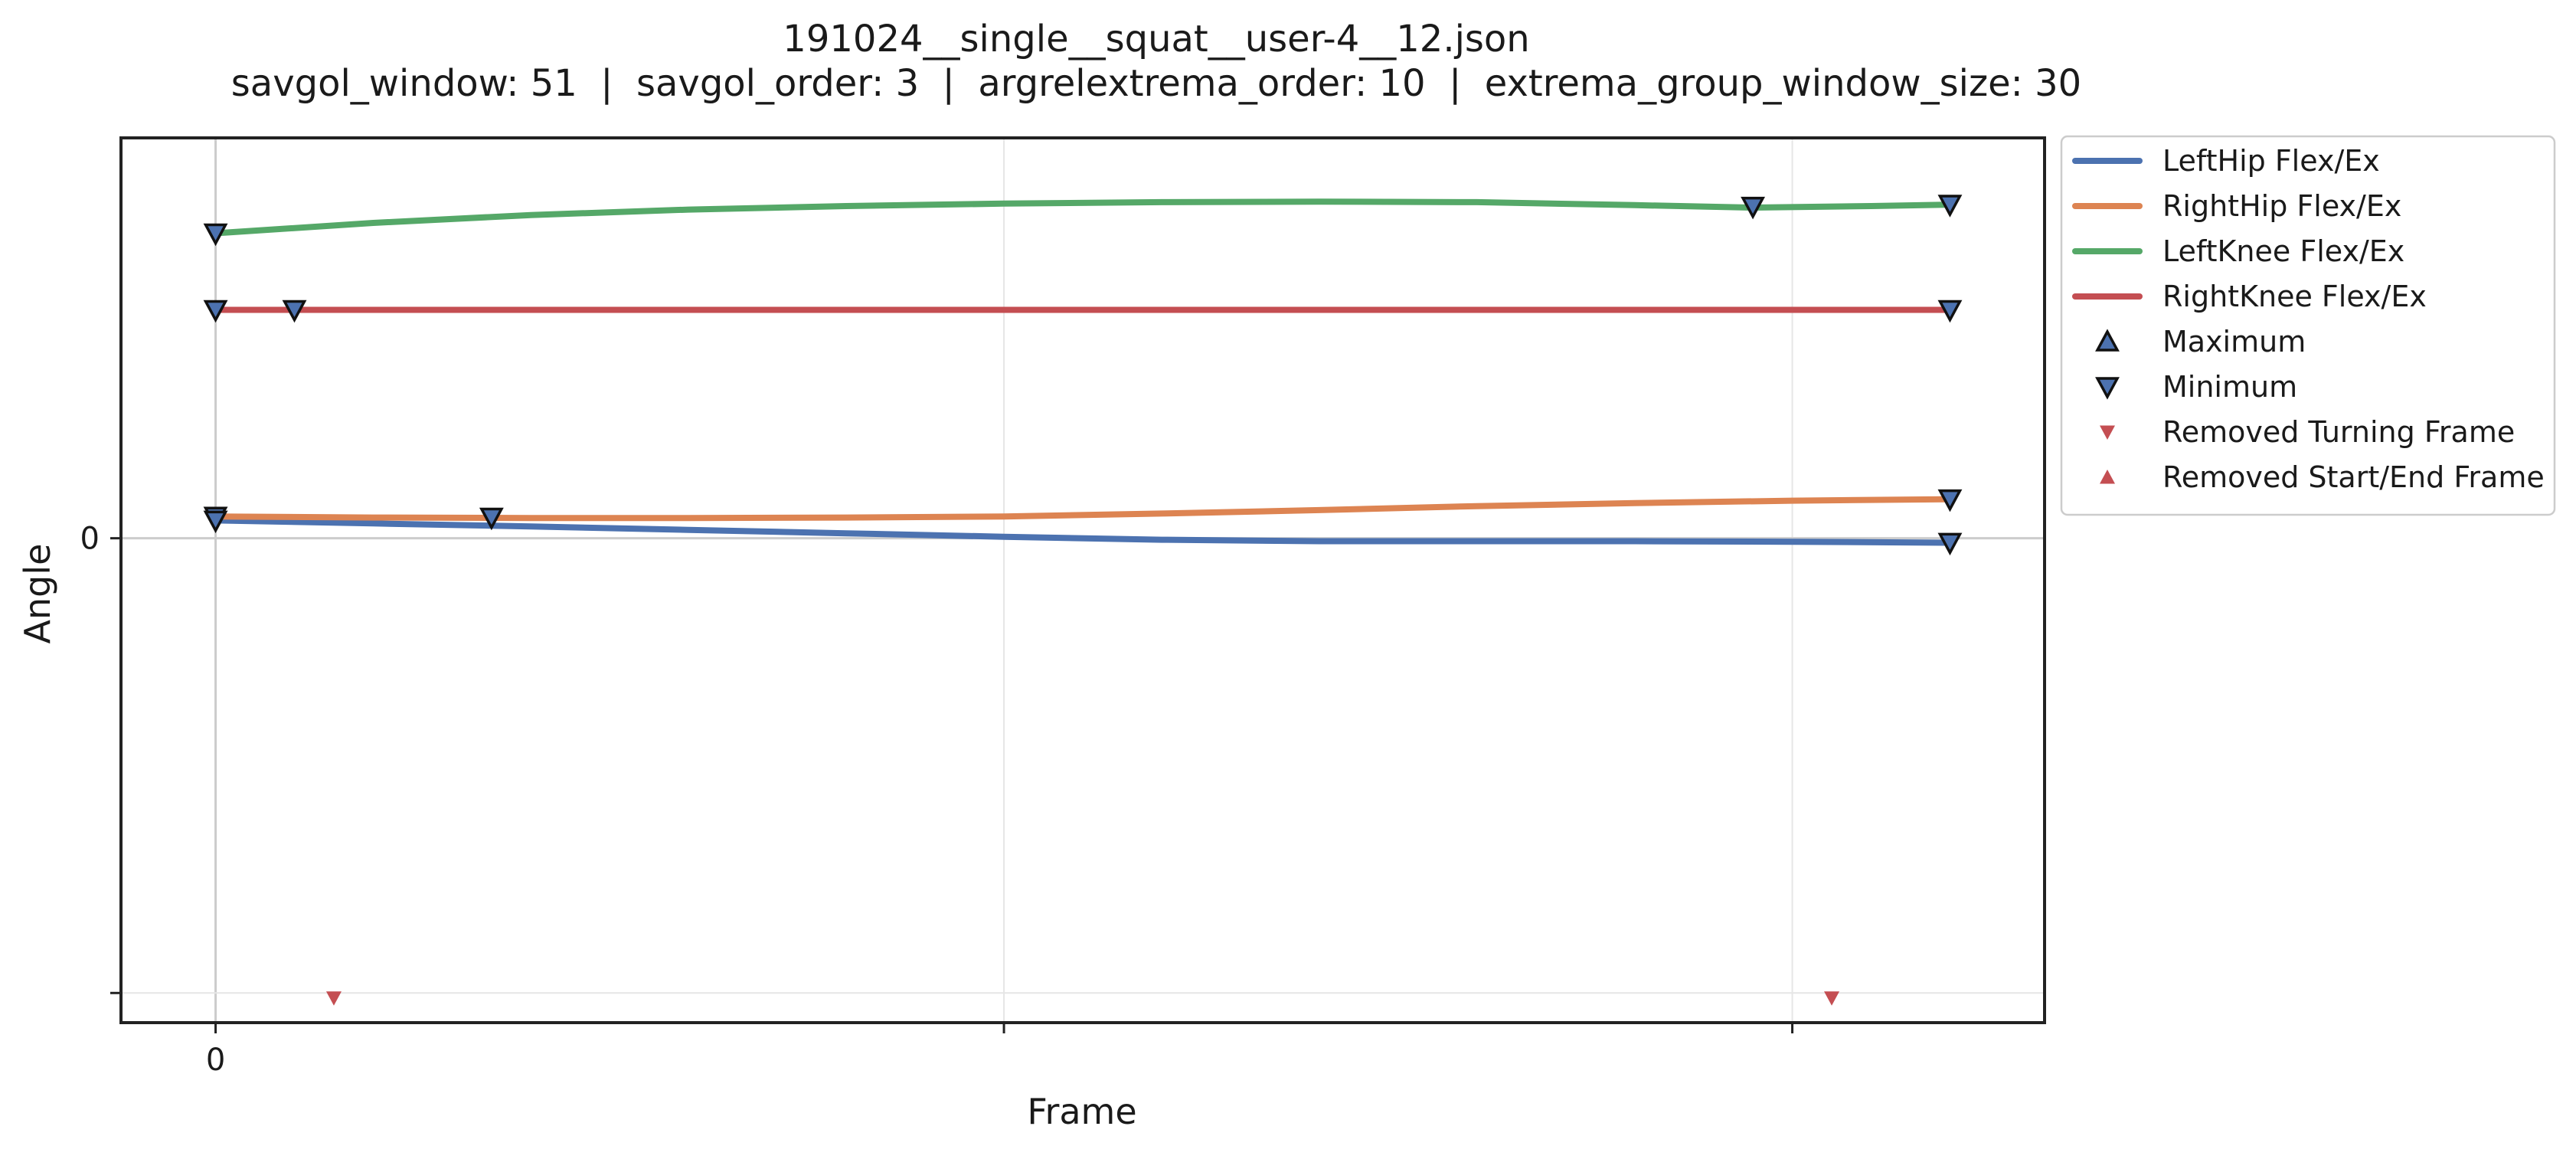 Image resolution: width=2576 pixels, height=1159 pixels. Describe the element at coordinates (215, 1060) in the screenshot. I see `x-tick-label: 0` at that location.